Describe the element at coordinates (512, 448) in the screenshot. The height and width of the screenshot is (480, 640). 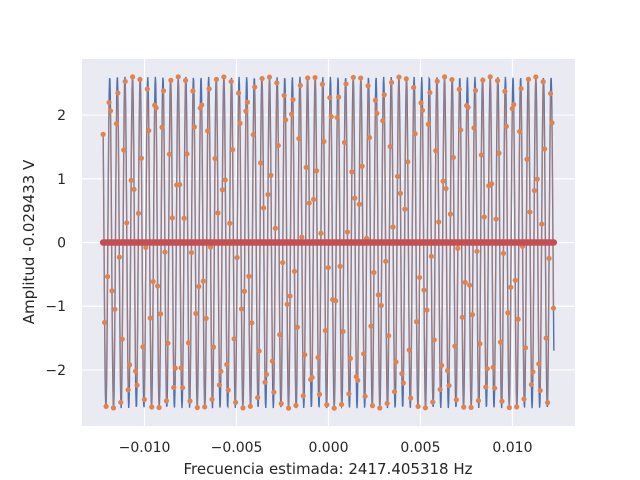
I see `x-tick-label: 0.010` at that location.